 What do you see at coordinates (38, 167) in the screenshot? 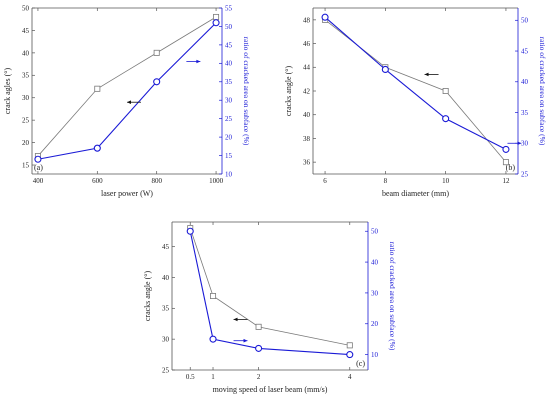
I see `panel-label: (a)` at bounding box center [38, 167].